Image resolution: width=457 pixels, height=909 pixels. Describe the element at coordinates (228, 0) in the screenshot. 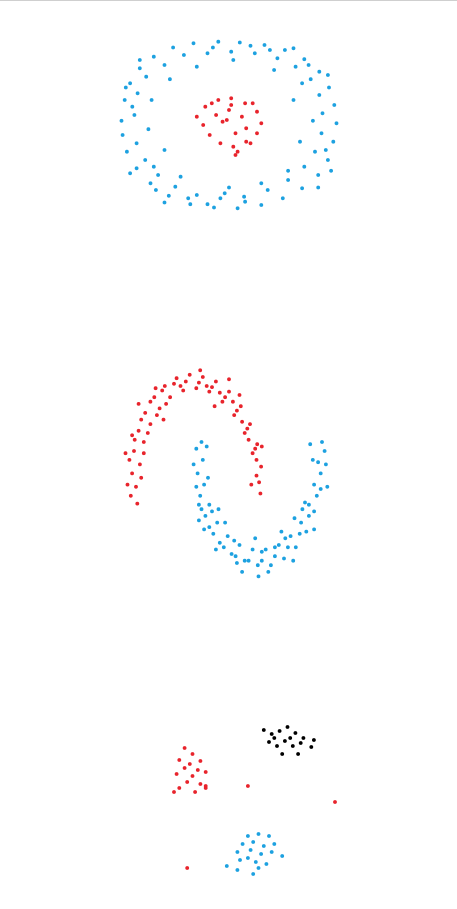

I see `top-border-line` at that location.